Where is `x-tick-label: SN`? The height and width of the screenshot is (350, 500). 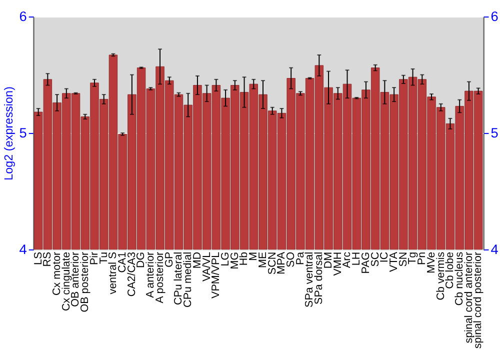 x-tick-label: SN is located at coordinates (403, 259).